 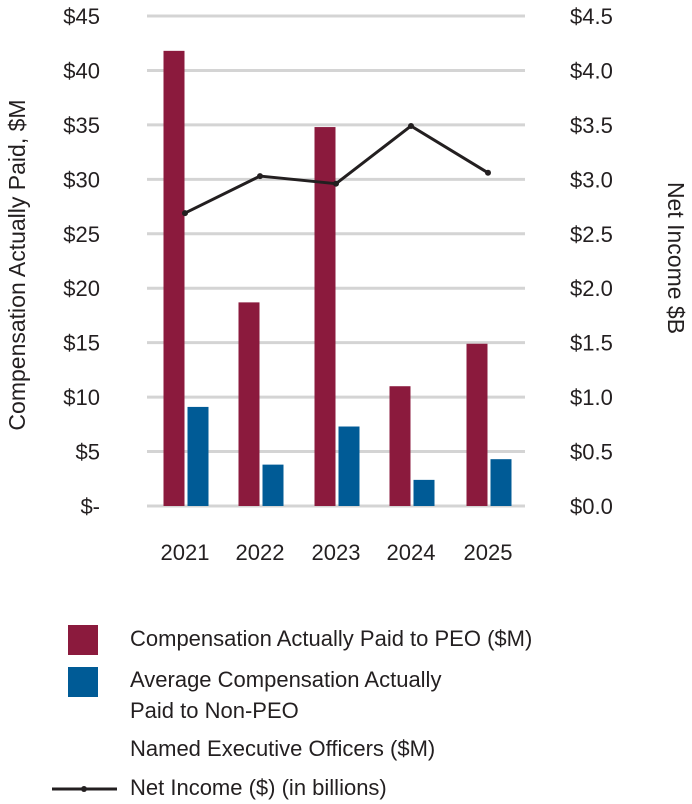 What do you see at coordinates (501, 482) in the screenshot?
I see `bar-neo-2025` at bounding box center [501, 482].